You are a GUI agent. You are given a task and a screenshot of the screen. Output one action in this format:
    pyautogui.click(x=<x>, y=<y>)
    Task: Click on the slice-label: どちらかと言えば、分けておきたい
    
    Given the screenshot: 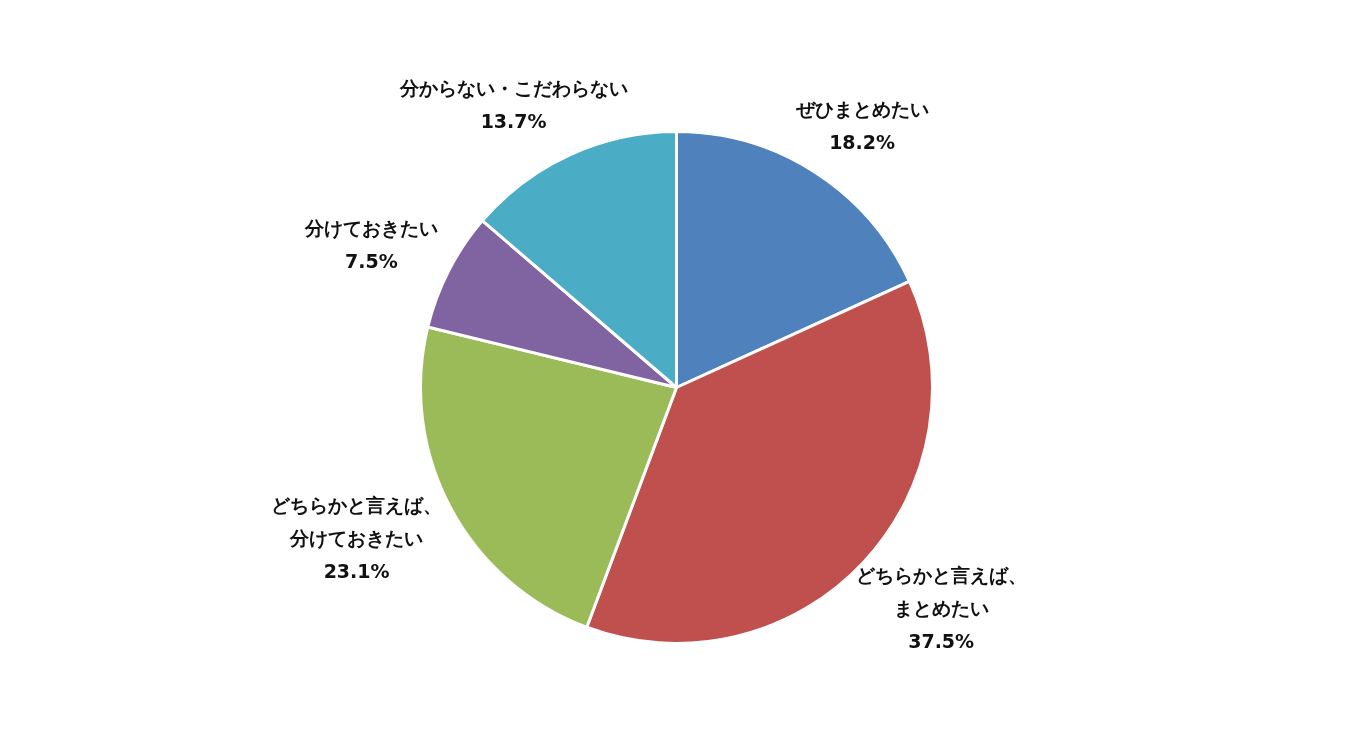 What is the action you would take?
    pyautogui.click(x=357, y=521)
    